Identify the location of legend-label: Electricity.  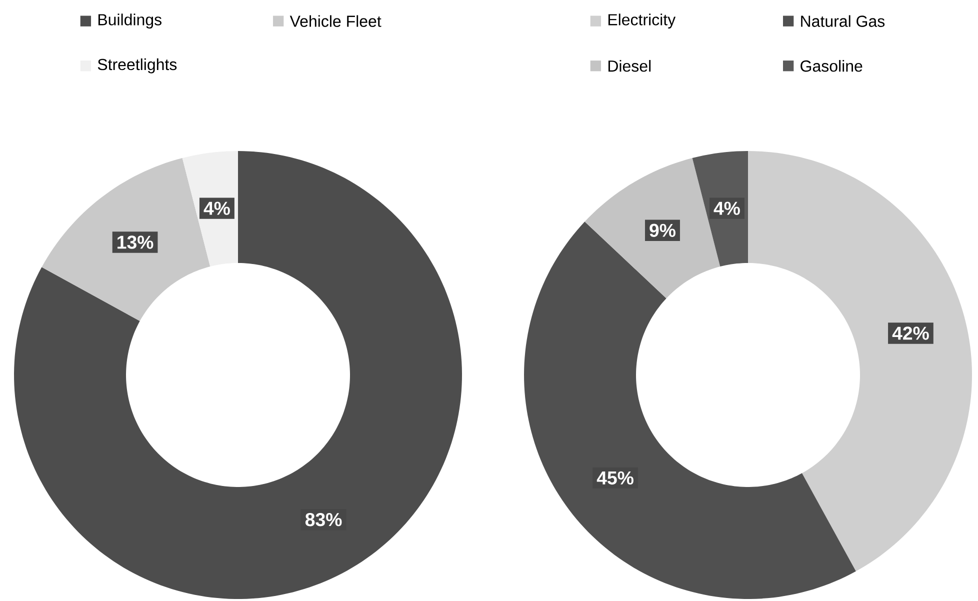
(642, 21).